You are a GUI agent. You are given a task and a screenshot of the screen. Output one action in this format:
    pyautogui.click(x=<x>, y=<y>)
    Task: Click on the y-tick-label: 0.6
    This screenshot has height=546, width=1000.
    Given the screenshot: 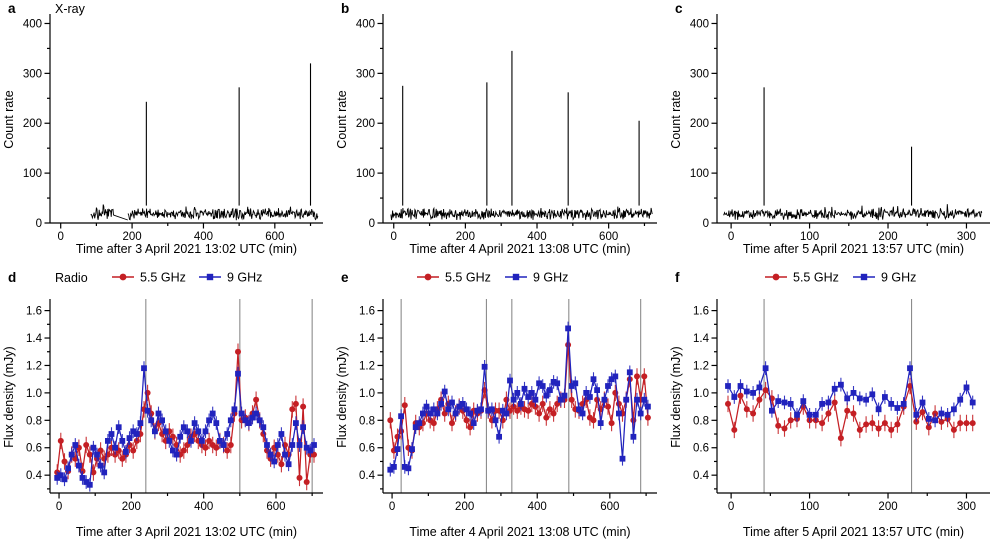 What is the action you would take?
    pyautogui.click(x=367, y=449)
    